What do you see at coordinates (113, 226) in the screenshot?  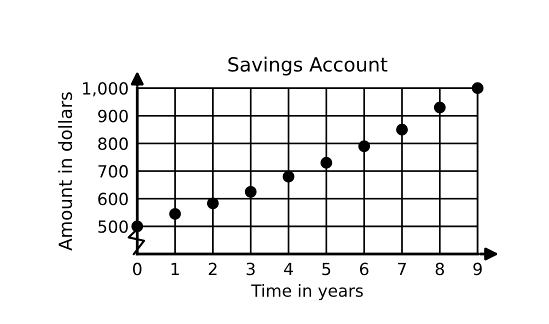 I see `y-tick-label: 500` at bounding box center [113, 226].